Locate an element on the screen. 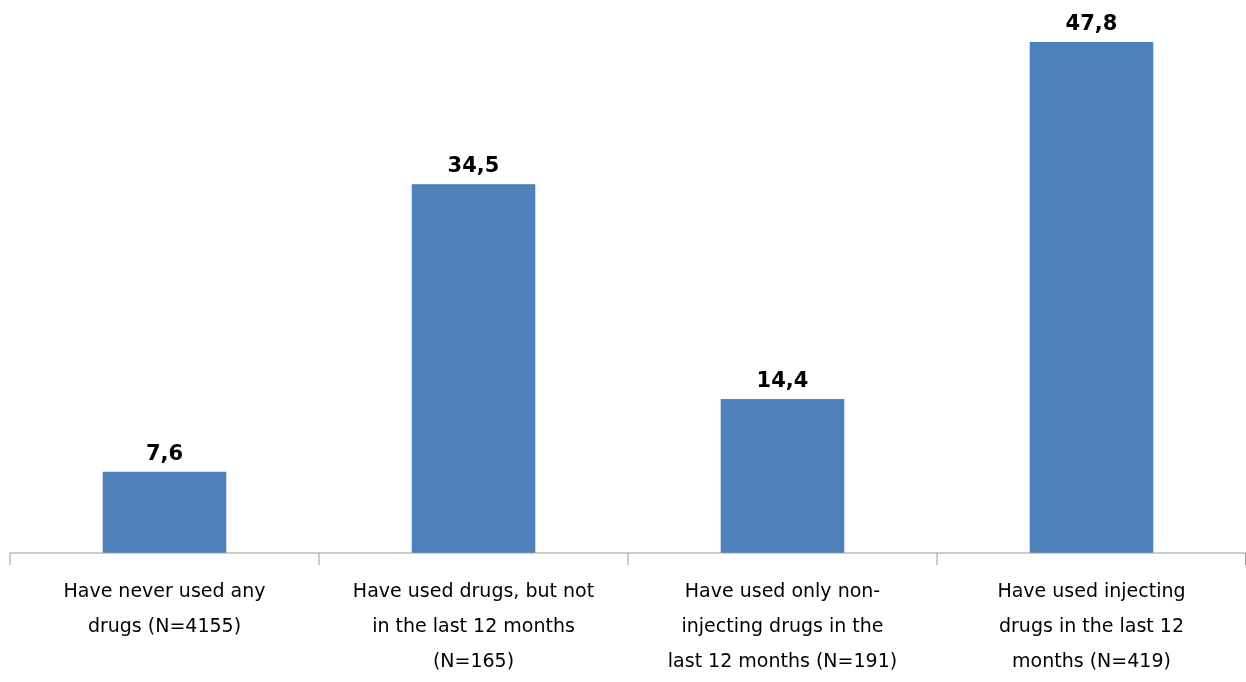 The width and height of the screenshot is (1246, 682). data-label: 47,8 is located at coordinates (1091, 23).